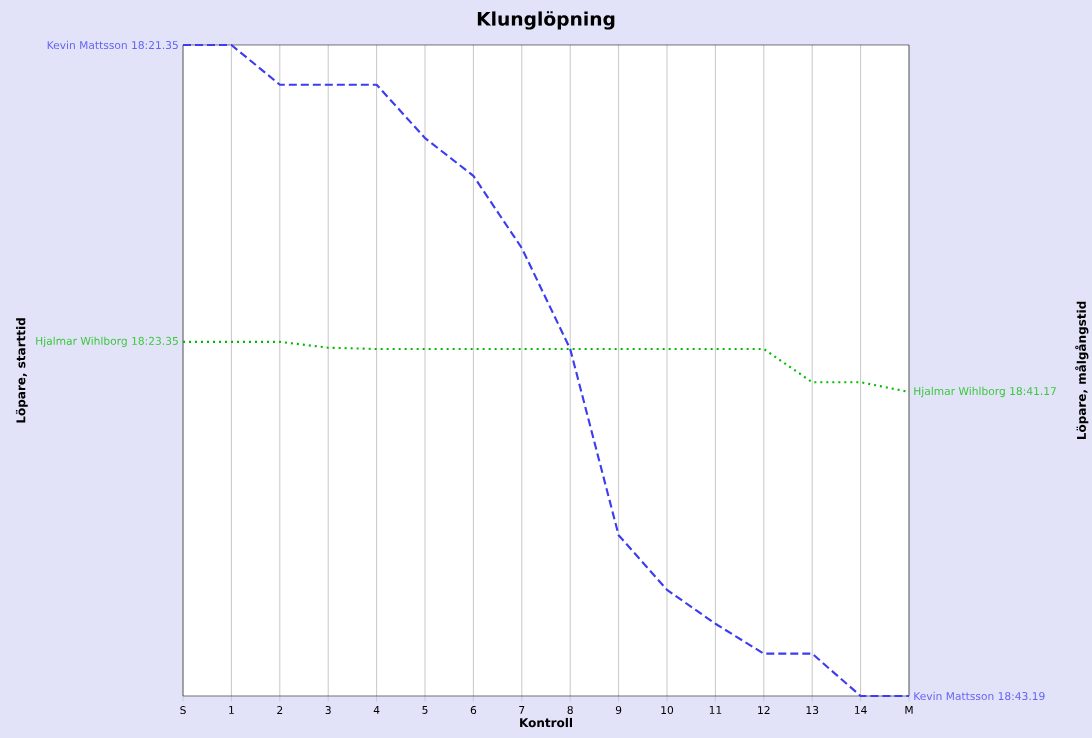 The height and width of the screenshot is (738, 1092). I want to click on x-tick-label: 12, so click(764, 710).